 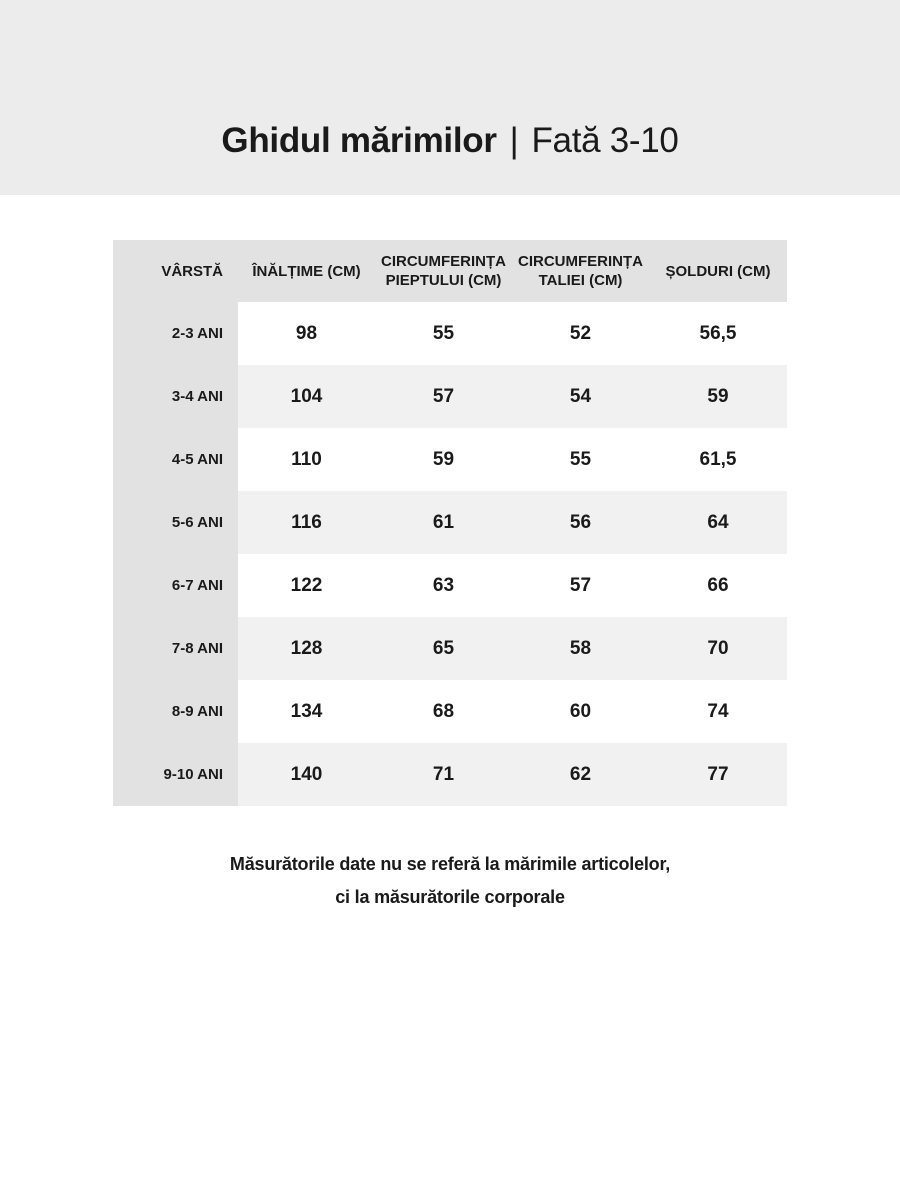 I want to click on waist-cell: 57, so click(x=580, y=585).